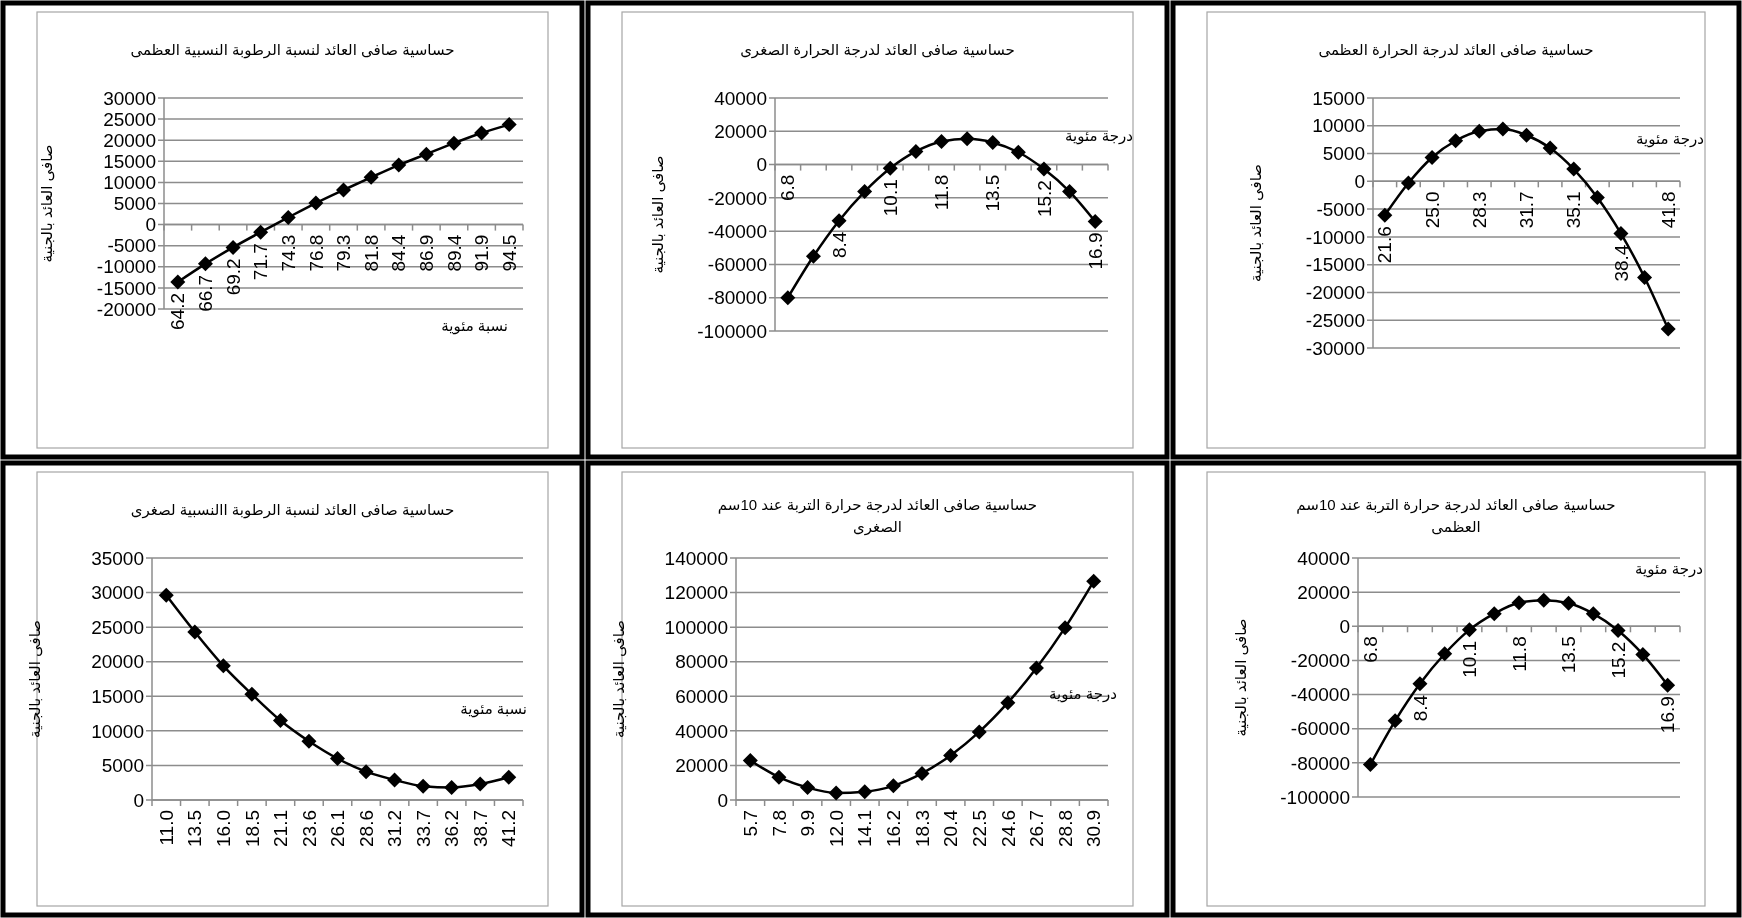  What do you see at coordinates (1456, 50) in the screenshot?
I see `chart-title: حساسية صافى العائد لدرجة الحرارة العظمى` at bounding box center [1456, 50].